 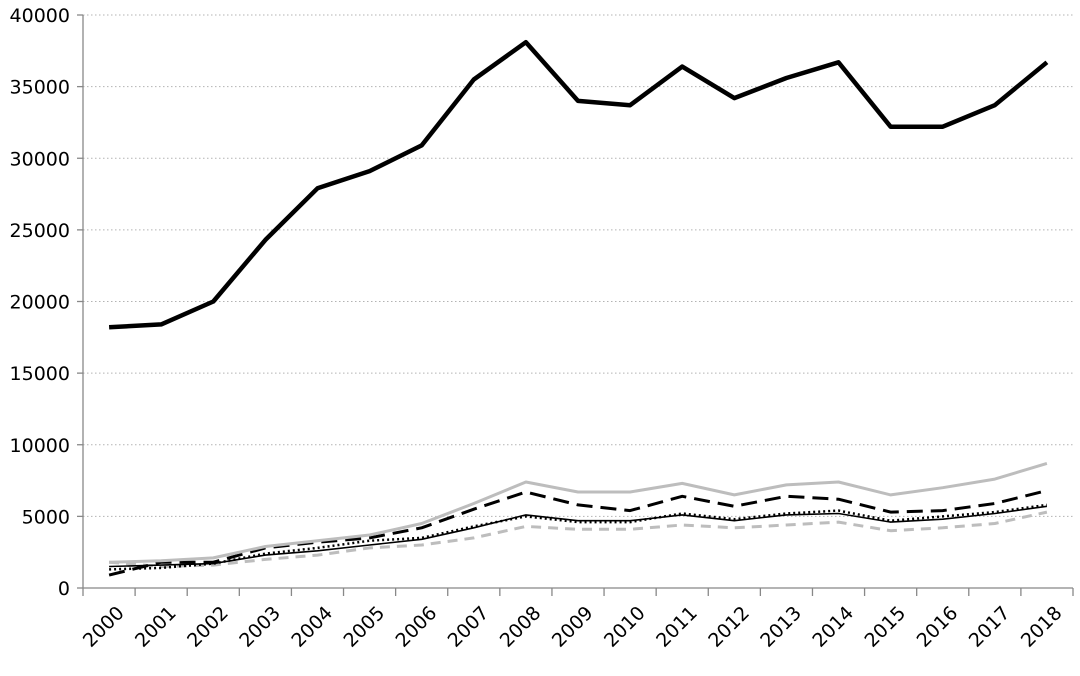 I want to click on x-tick-label: 2007, so click(x=469, y=627).